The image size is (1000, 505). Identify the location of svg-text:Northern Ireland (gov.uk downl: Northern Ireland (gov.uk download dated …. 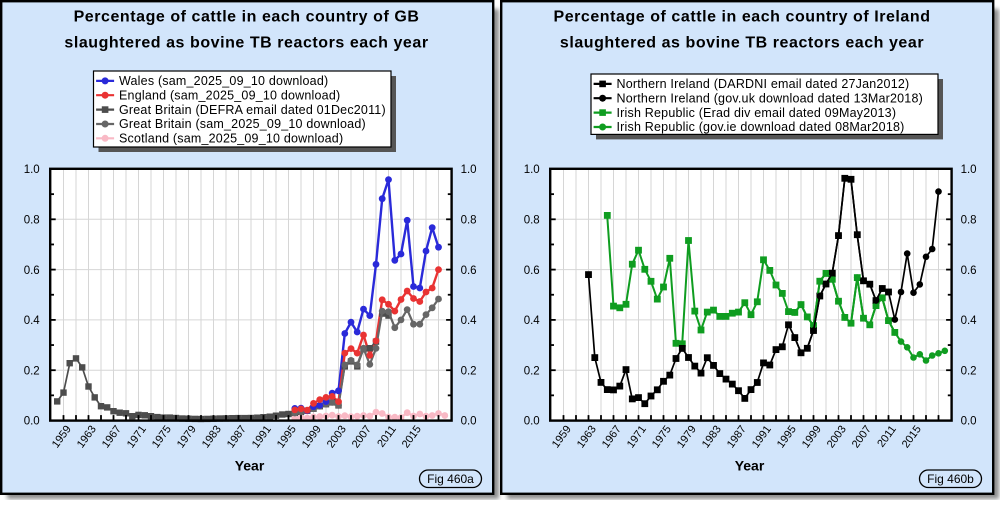
(770, 99).